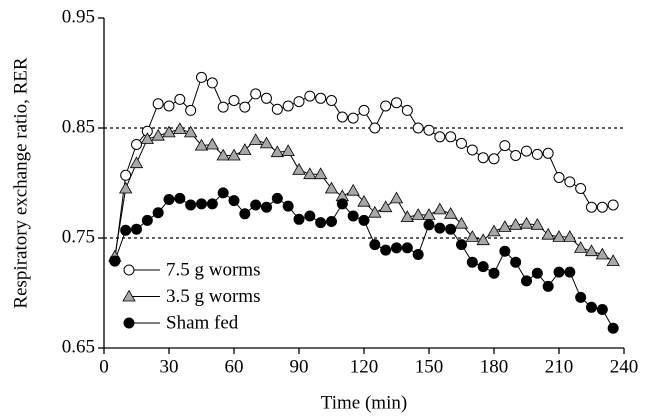 The width and height of the screenshot is (651, 418). Describe the element at coordinates (202, 322) in the screenshot. I see `legend-label: Sham fed` at that location.